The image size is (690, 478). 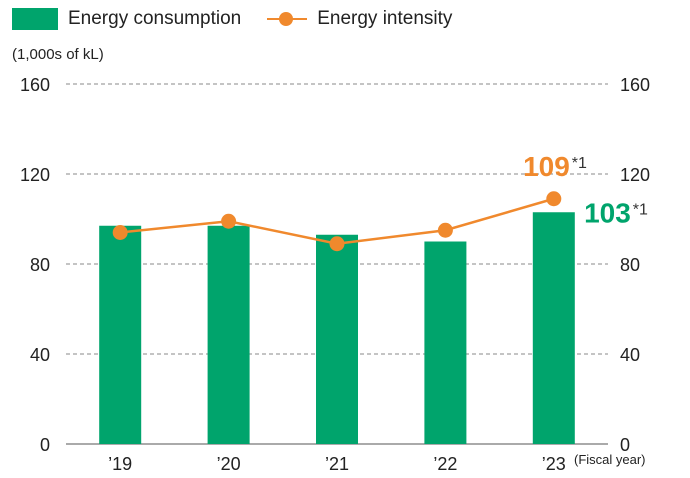 What do you see at coordinates (155, 18) in the screenshot?
I see `legend-label-consumption: Energy consumption` at bounding box center [155, 18].